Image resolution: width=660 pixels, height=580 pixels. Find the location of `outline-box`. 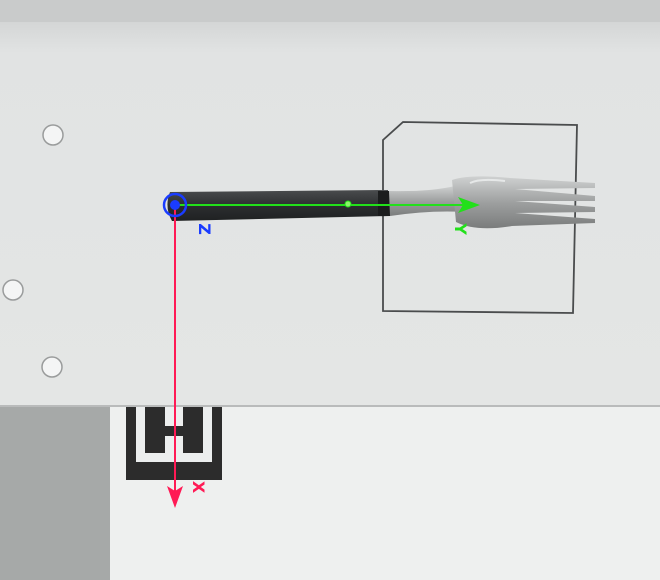

outline-box is located at coordinates (480, 217).